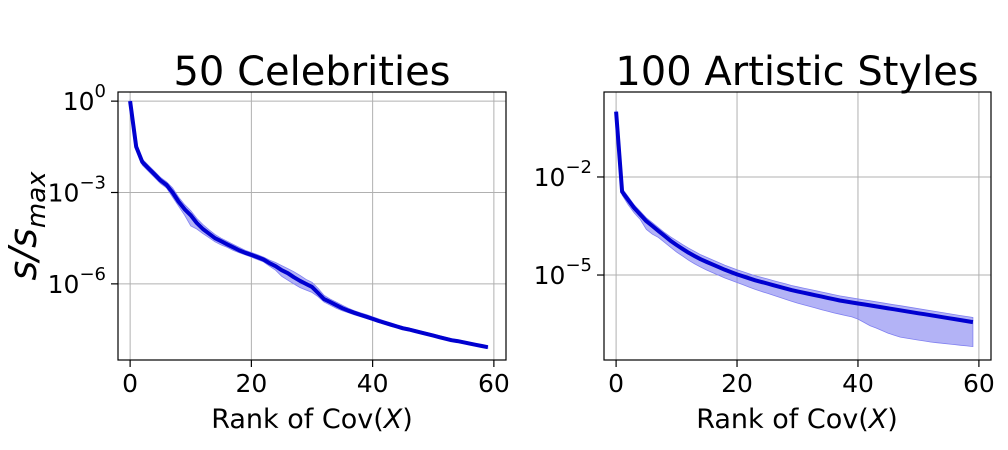 The width and height of the screenshot is (1008, 450). What do you see at coordinates (26, 226) in the screenshot?
I see `y-axis-label: s/smax` at bounding box center [26, 226].